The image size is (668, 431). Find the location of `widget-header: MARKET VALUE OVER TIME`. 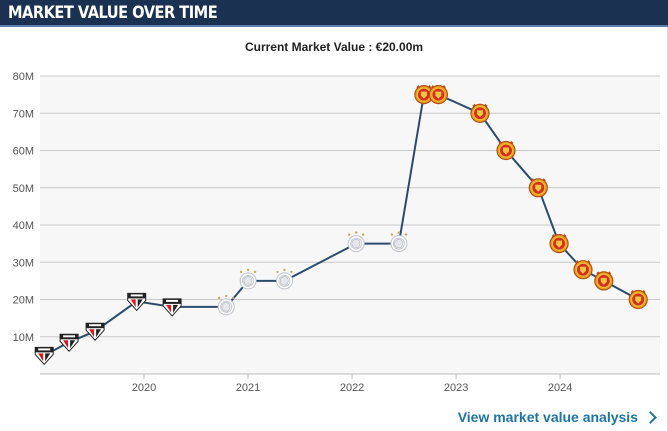

widget-header: MARKET VALUE OVER TIME is located at coordinates (334, 13).